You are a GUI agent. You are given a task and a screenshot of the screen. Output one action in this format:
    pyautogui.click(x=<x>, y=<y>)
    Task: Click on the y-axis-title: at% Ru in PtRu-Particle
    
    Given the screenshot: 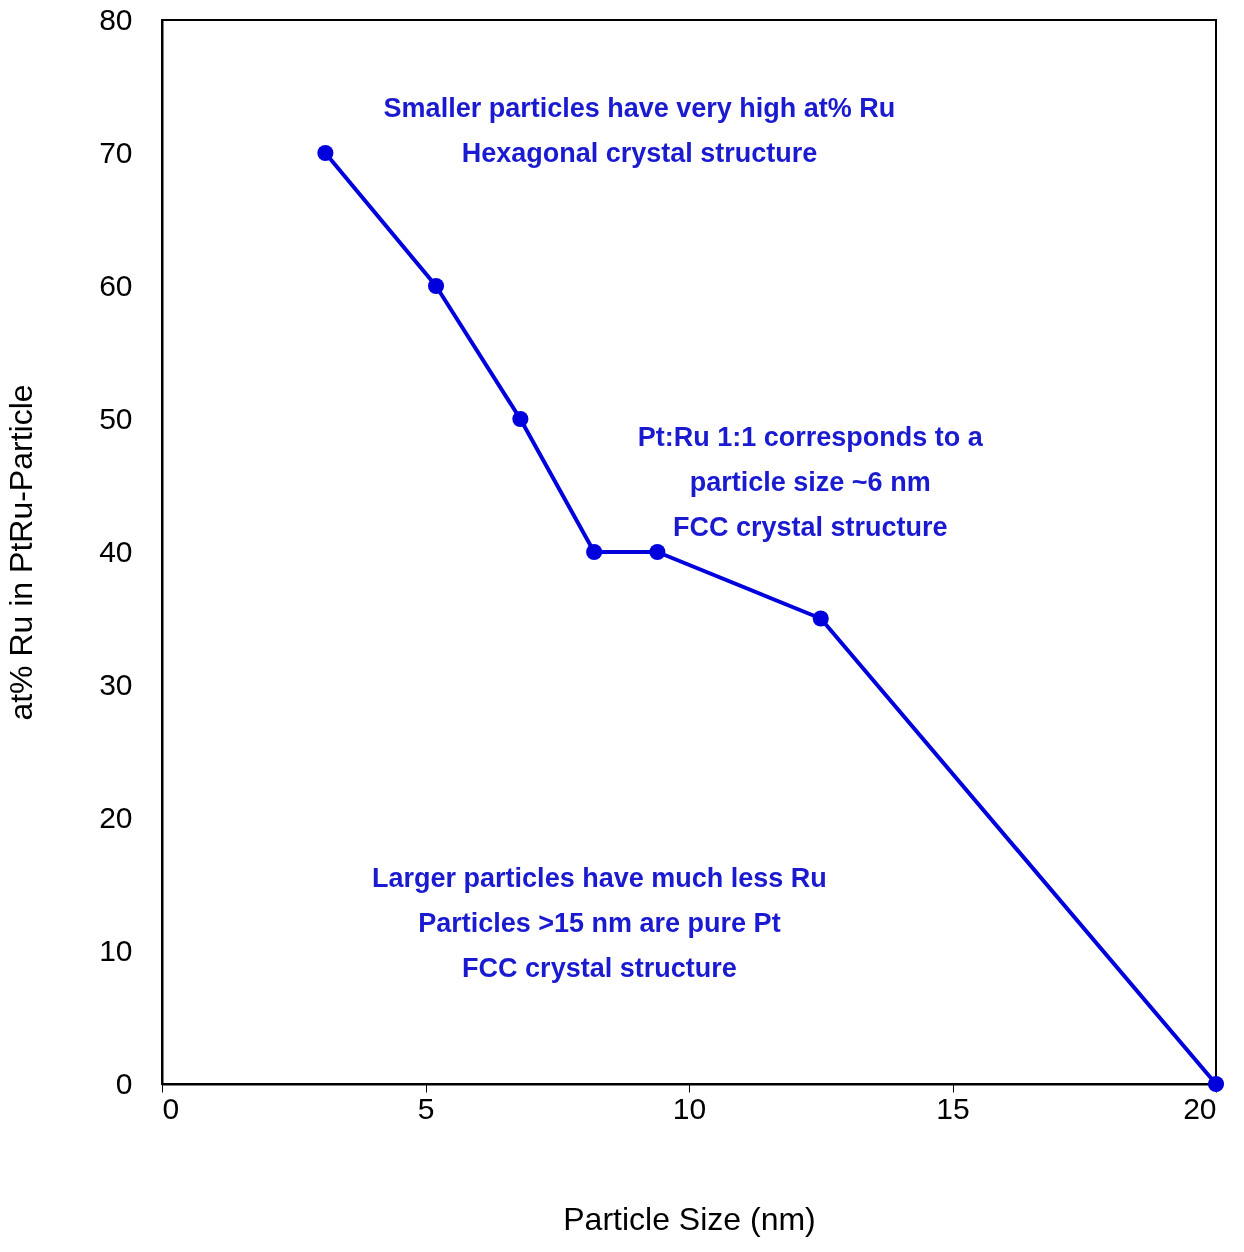 What is the action you would take?
    pyautogui.click(x=21, y=552)
    